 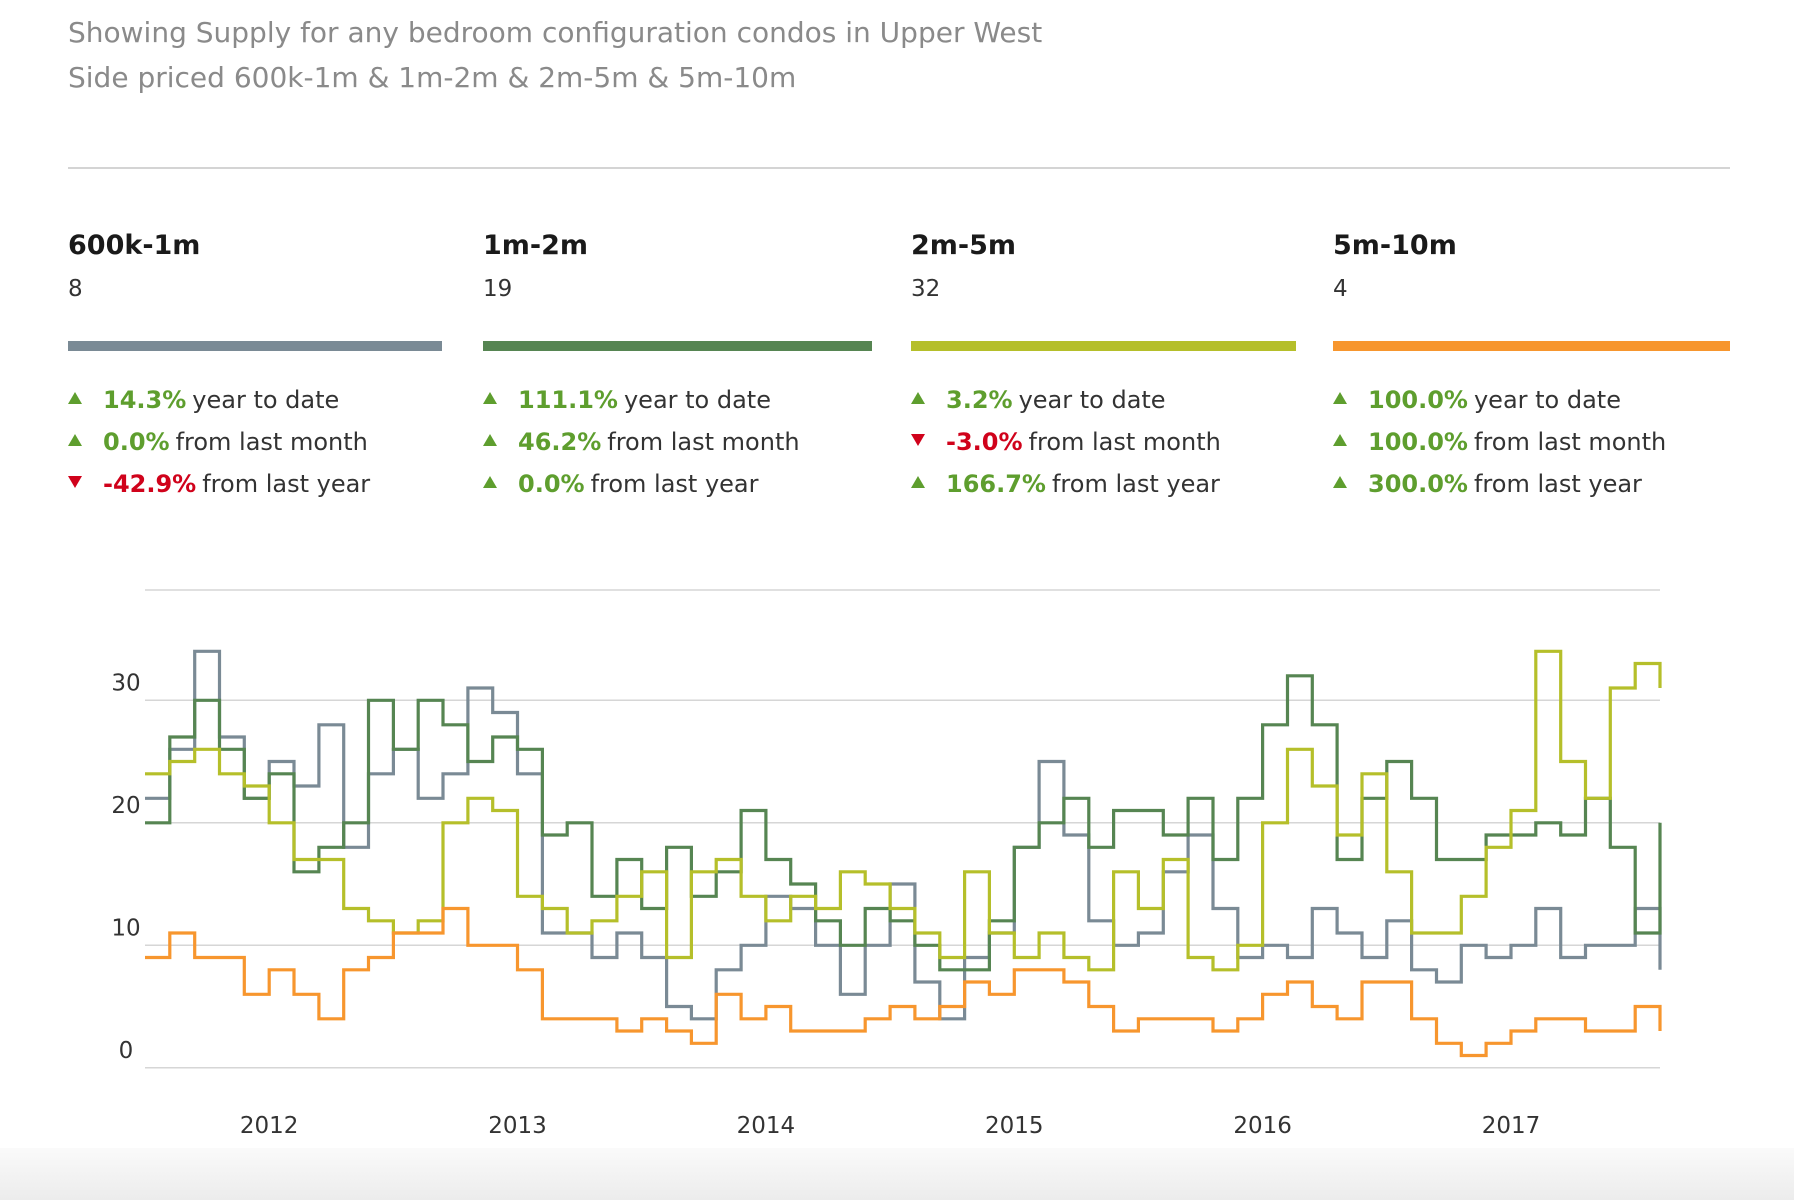 What do you see at coordinates (1340, 289) in the screenshot?
I see `stat-count: 4` at bounding box center [1340, 289].